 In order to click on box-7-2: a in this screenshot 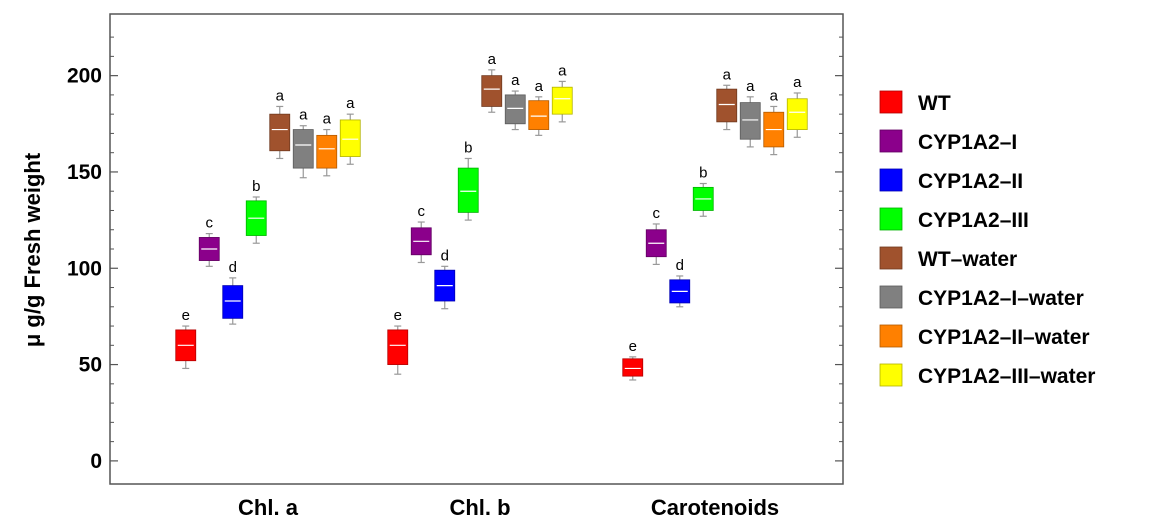, I will do `click(797, 106)`.